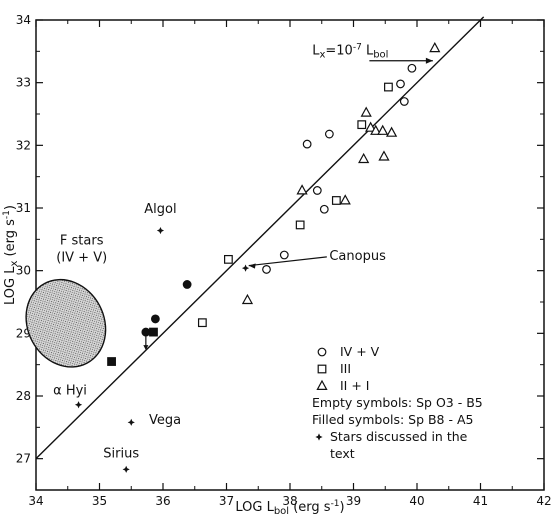 This screenshot has width=556, height=518. Describe the element at coordinates (322, 384) in the screenshot. I see `legend-triangle` at that location.